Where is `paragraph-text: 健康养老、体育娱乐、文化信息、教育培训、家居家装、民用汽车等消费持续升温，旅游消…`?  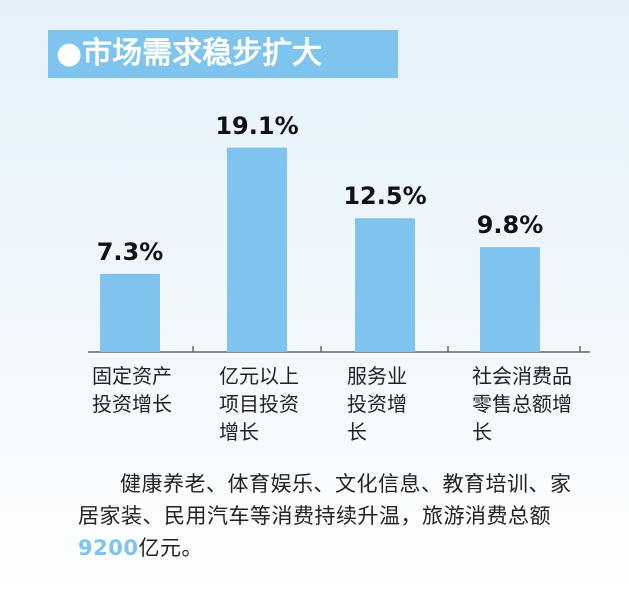 paragraph-text: 健康养老、体育娱乐、文化信息、教育培训、家居家装、民用汽车等消费持续升温，旅游消… is located at coordinates (325, 500).